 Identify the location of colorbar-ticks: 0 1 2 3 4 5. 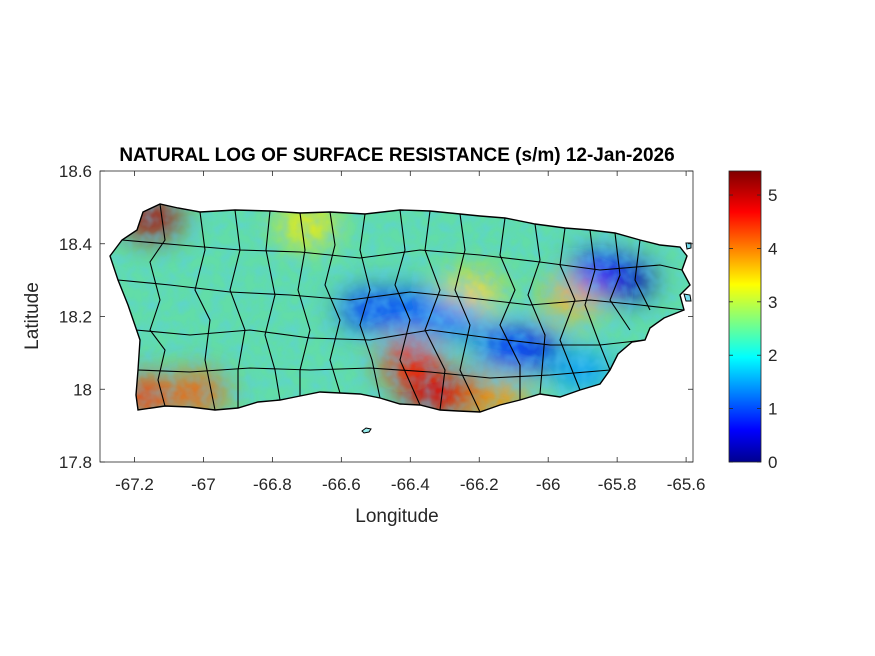
(753, 329).